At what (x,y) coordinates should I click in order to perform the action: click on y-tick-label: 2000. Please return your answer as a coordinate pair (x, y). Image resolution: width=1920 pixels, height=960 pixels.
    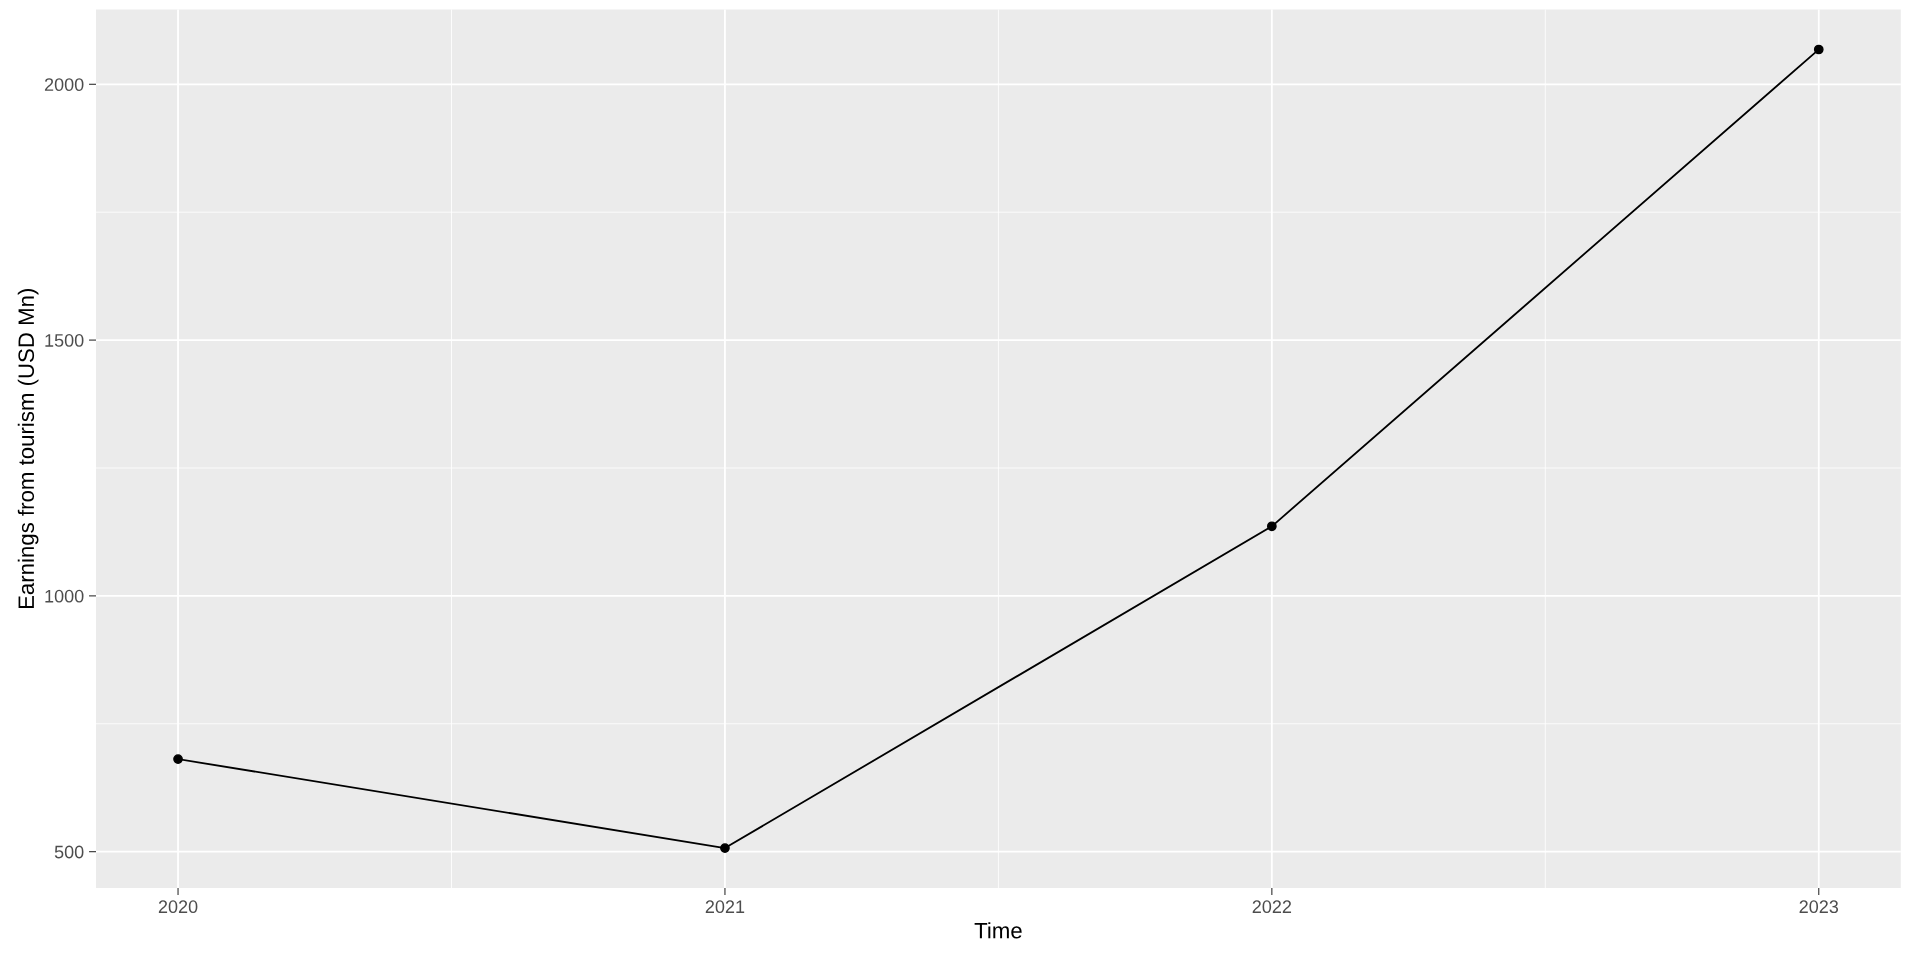
    Looking at the image, I should click on (64, 85).